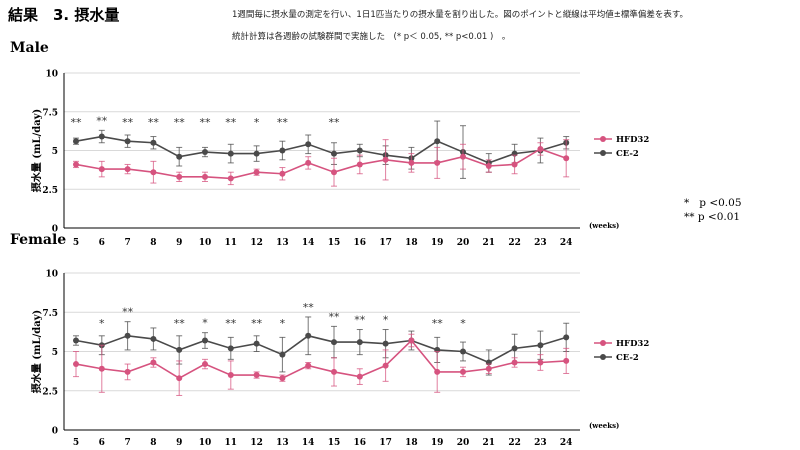 This screenshot has width=800, height=450. Describe the element at coordinates (566, 443) in the screenshot. I see `x-tick-label: 24` at that location.